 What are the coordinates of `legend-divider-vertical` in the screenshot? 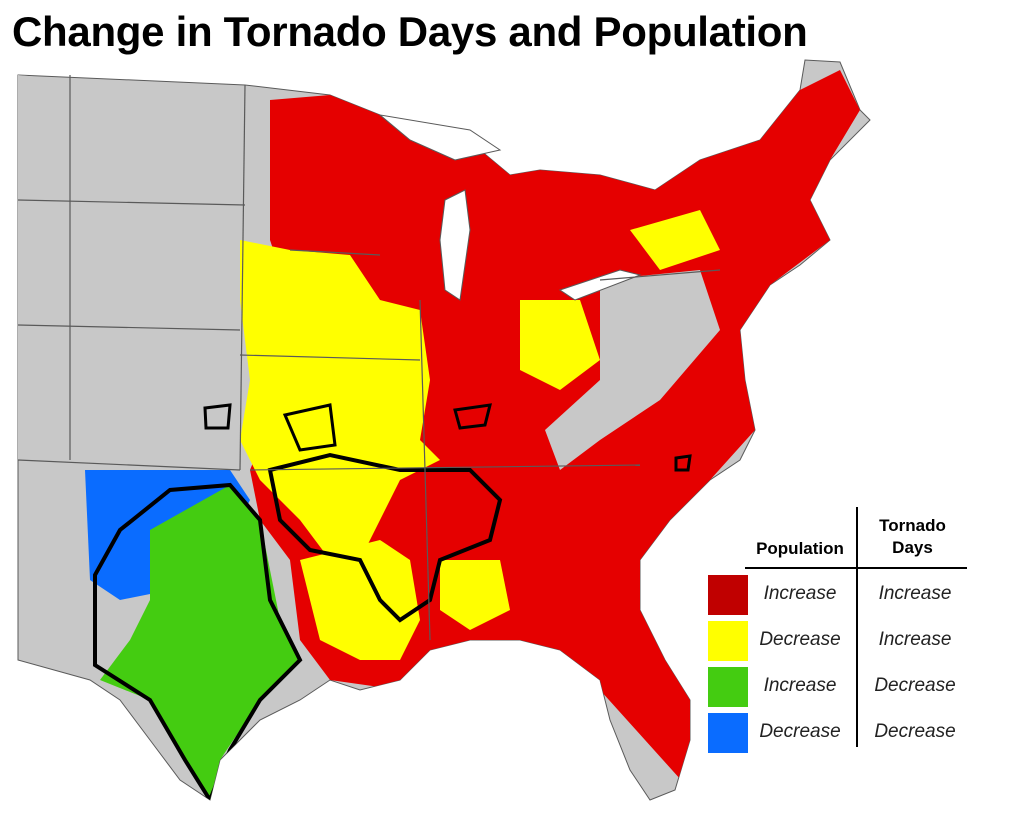 It's located at (857, 627).